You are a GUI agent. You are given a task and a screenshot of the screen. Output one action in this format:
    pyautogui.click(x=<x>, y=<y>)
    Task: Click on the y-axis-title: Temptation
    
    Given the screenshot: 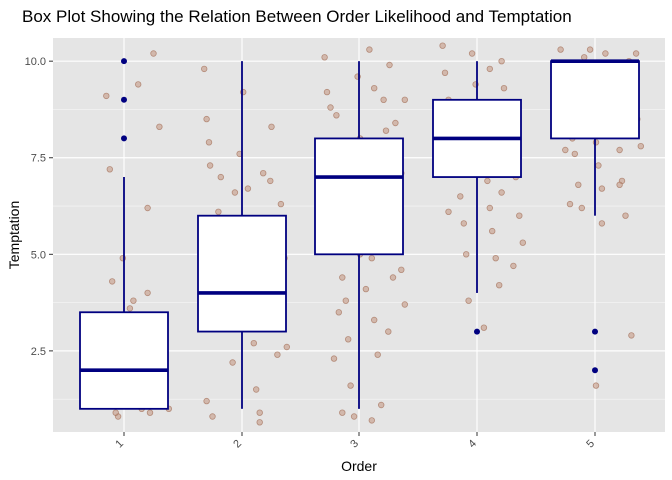 What is the action you would take?
    pyautogui.click(x=14, y=235)
    